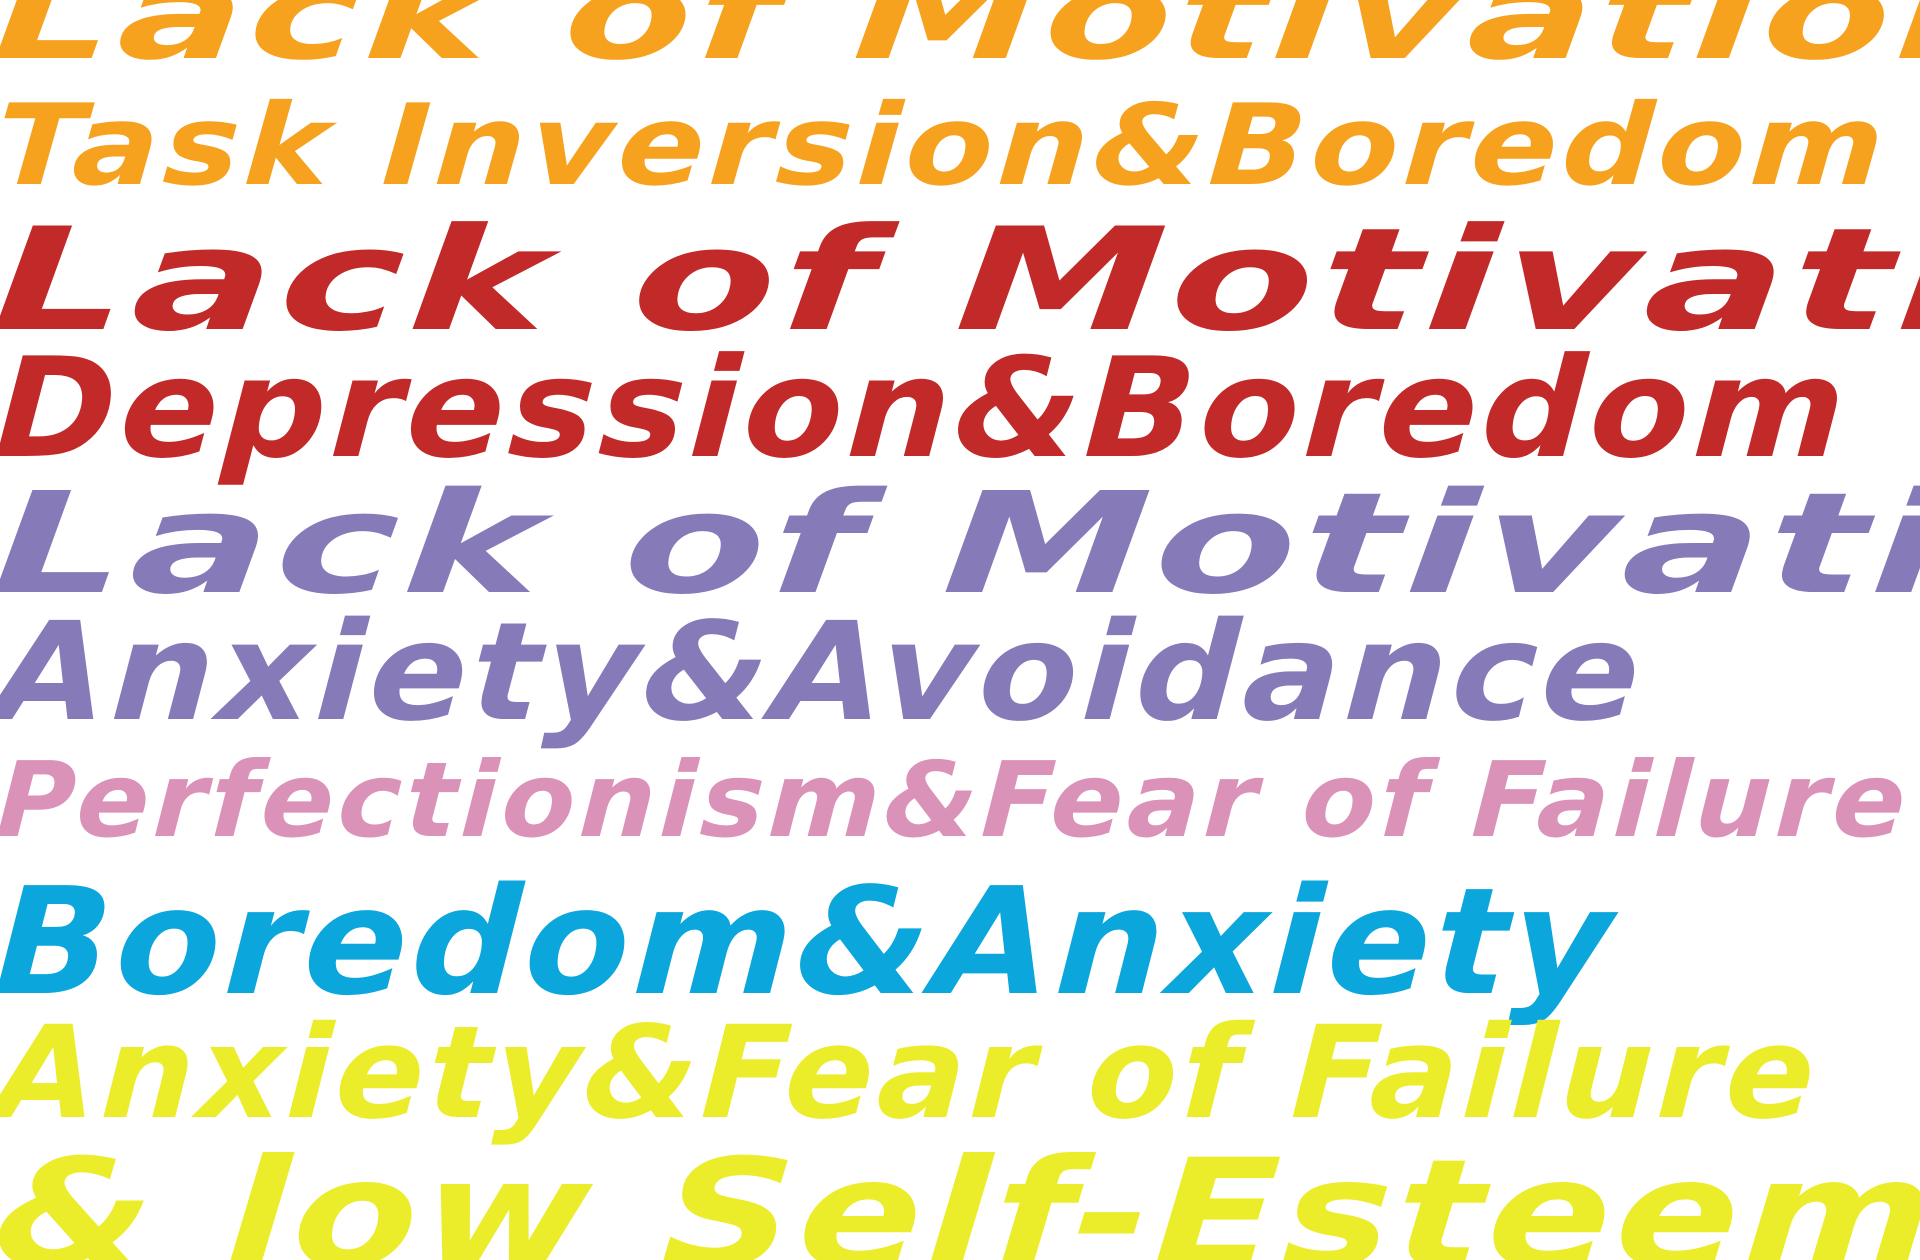  Describe the element at coordinates (960, 44) in the screenshot. I see `collage-line-lack-of-motivation-orange: Lack of Motivation` at that location.